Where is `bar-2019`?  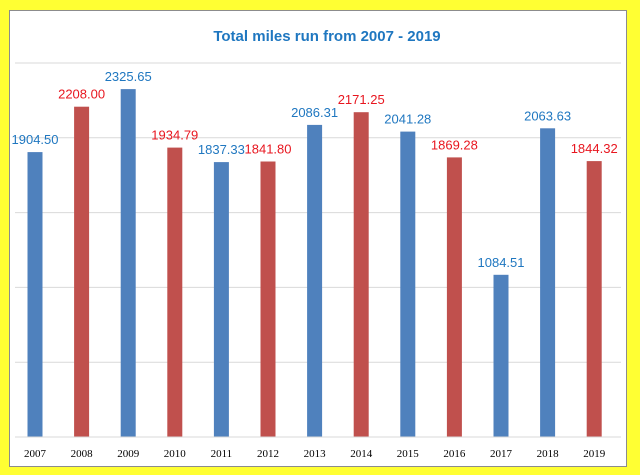 bar-2019 is located at coordinates (594, 299).